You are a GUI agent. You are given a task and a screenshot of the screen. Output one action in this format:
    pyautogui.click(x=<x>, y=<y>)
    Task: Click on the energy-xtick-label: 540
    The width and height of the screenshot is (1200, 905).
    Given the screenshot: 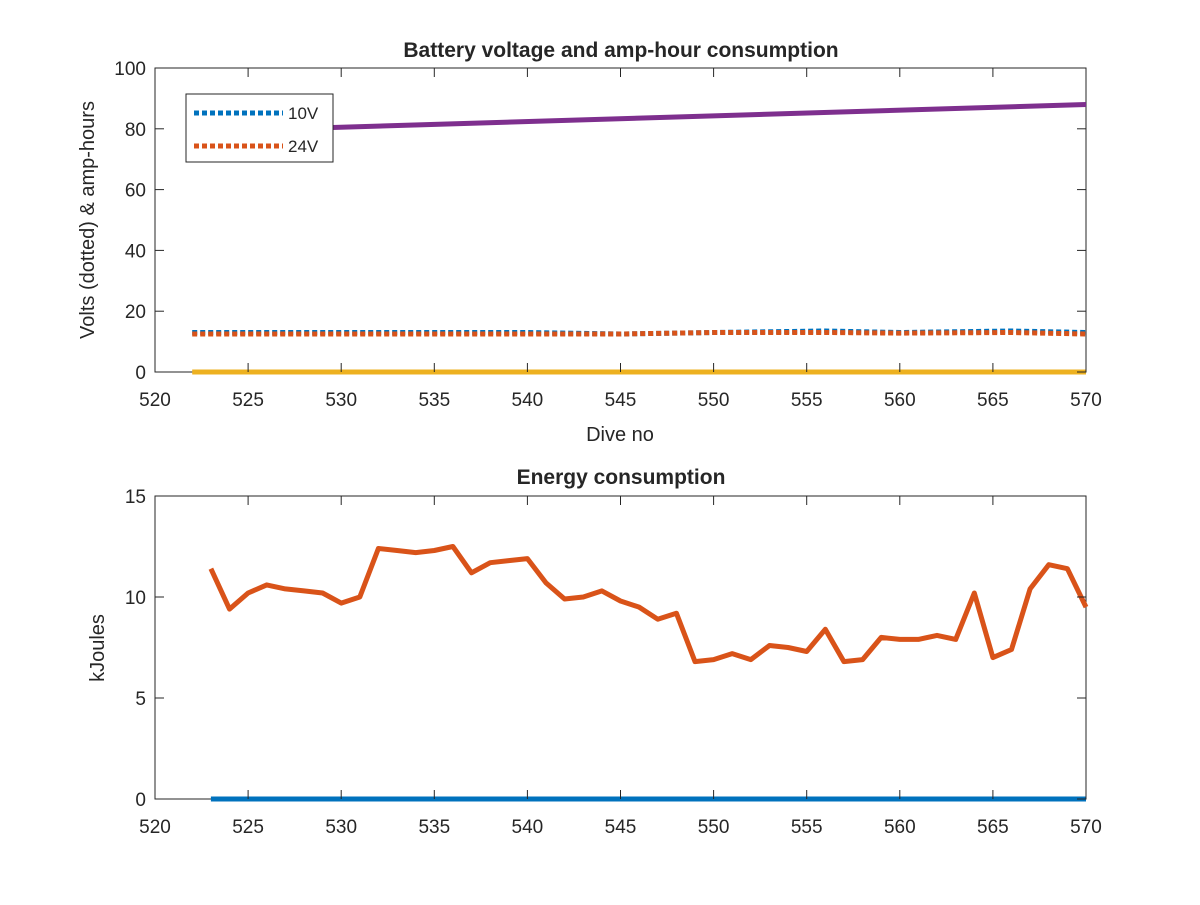 What is the action you would take?
    pyautogui.click(x=528, y=827)
    